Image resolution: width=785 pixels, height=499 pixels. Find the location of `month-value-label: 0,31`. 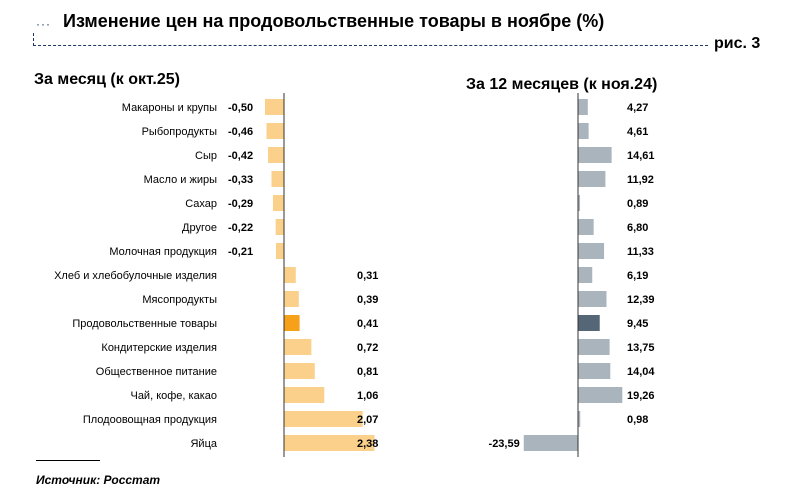

month-value-label: 0,31 is located at coordinates (367, 276).